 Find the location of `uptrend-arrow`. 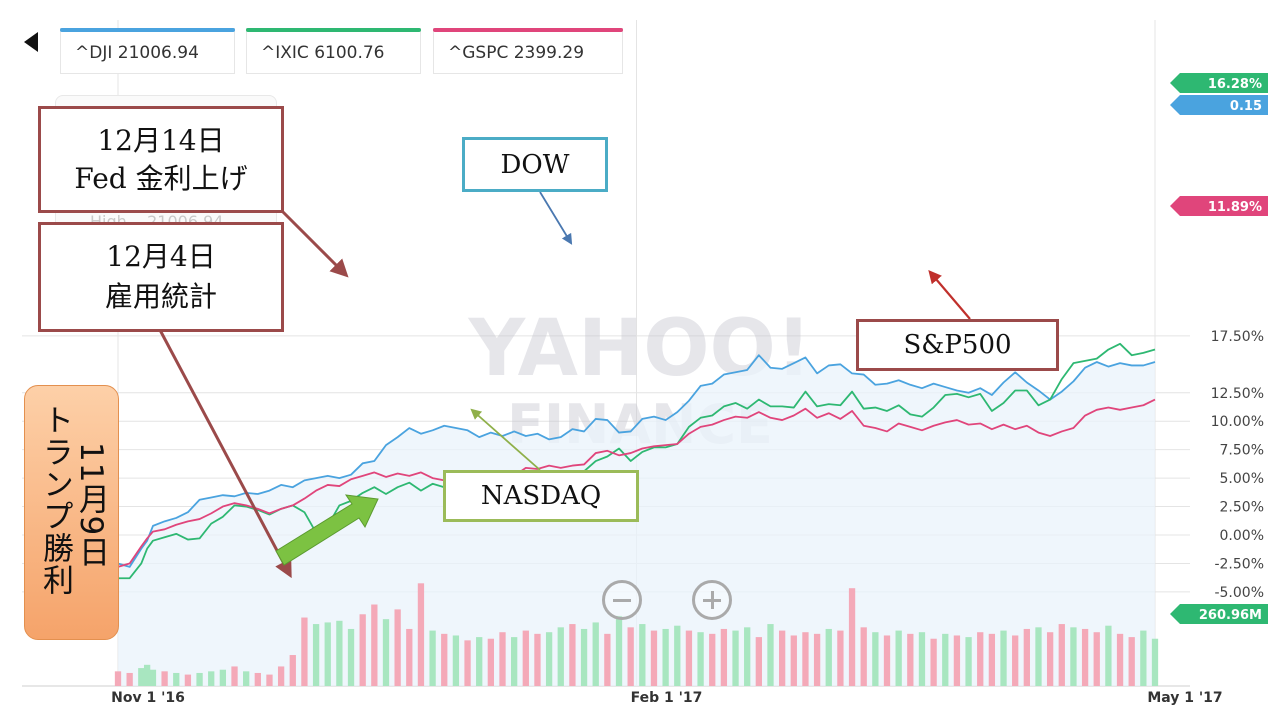

uptrend-arrow is located at coordinates (327, 530).